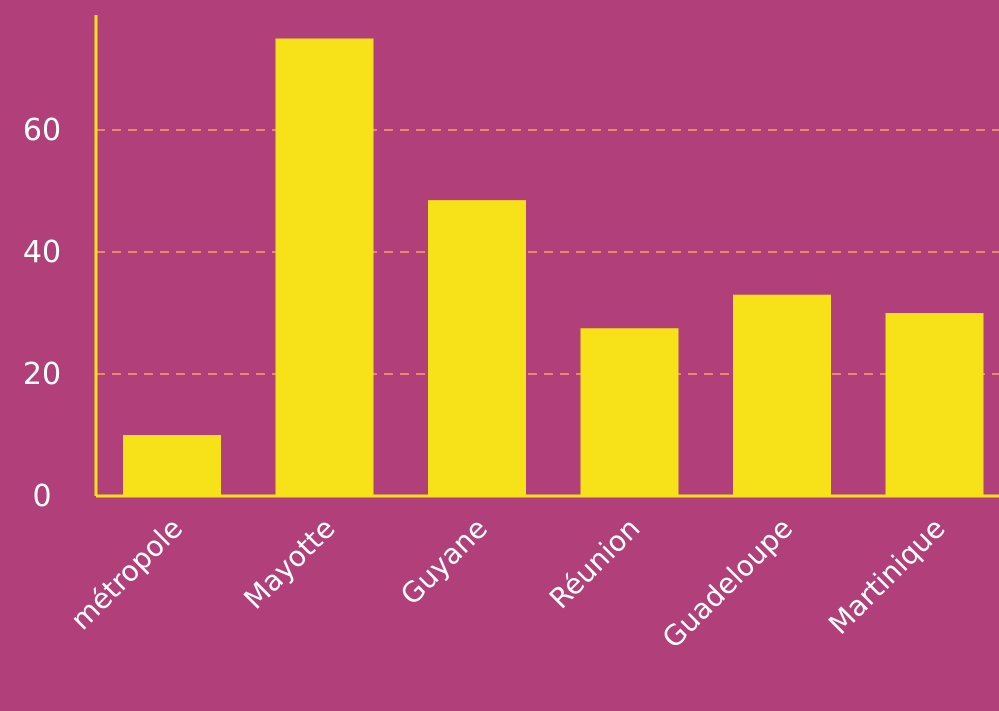 The width and height of the screenshot is (999, 711). What do you see at coordinates (477, 348) in the screenshot?
I see `bar-guyane` at bounding box center [477, 348].